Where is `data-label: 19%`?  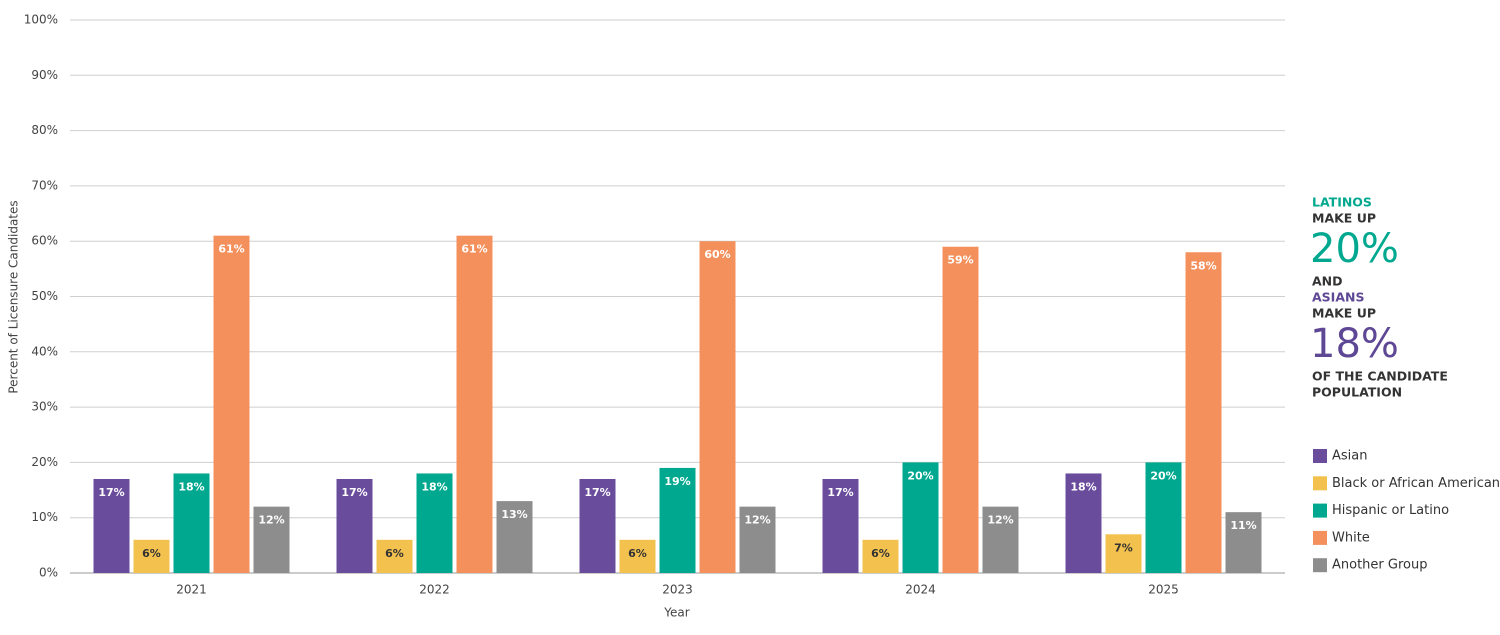
data-label: 19% is located at coordinates (677, 481).